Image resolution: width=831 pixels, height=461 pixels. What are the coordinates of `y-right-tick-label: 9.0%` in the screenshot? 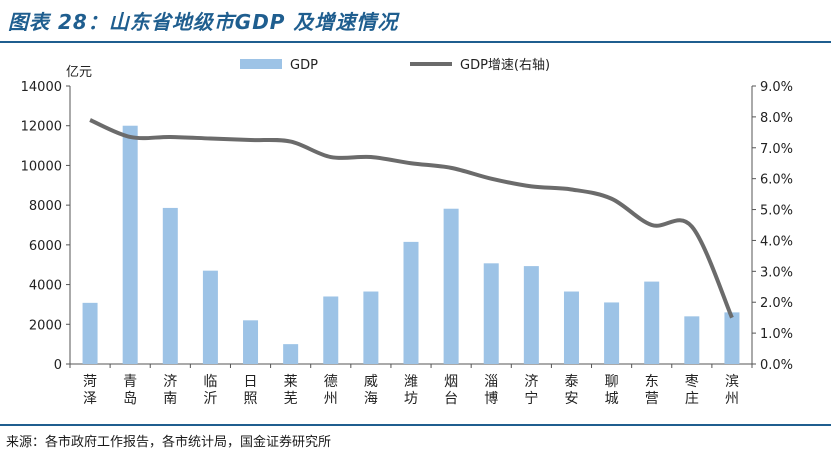 It's located at (776, 87).